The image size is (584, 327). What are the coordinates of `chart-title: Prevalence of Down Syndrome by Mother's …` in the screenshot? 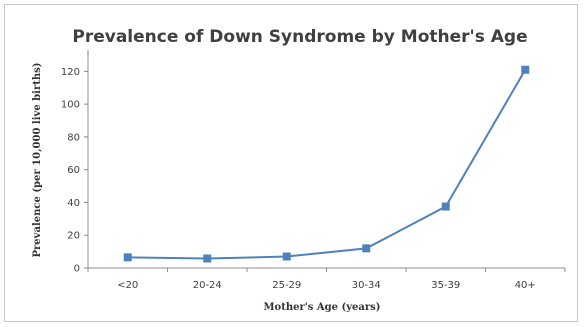 It's located at (299, 37).